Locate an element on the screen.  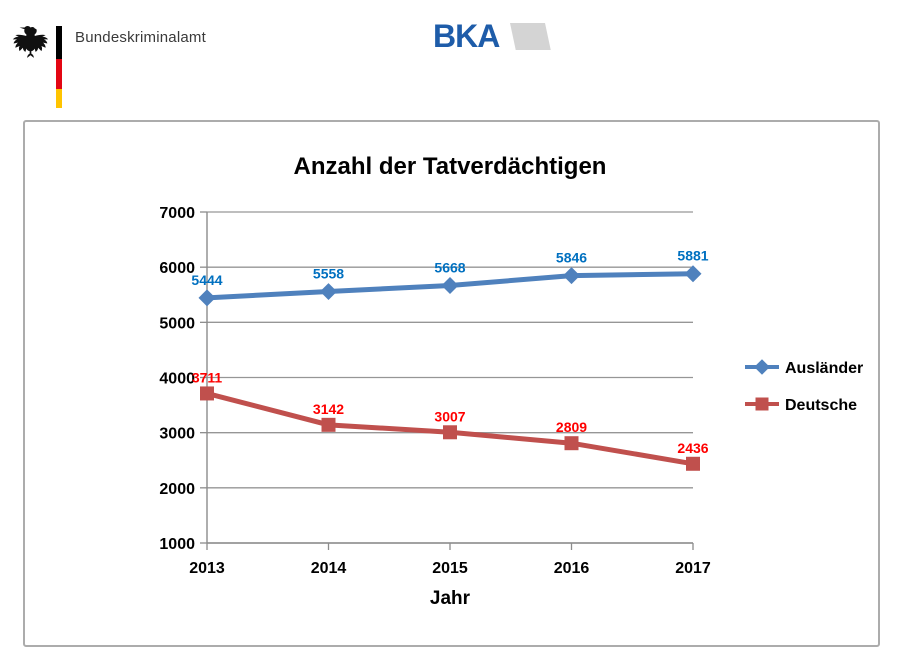
x-axis-title: Jahr is located at coordinates (450, 598).